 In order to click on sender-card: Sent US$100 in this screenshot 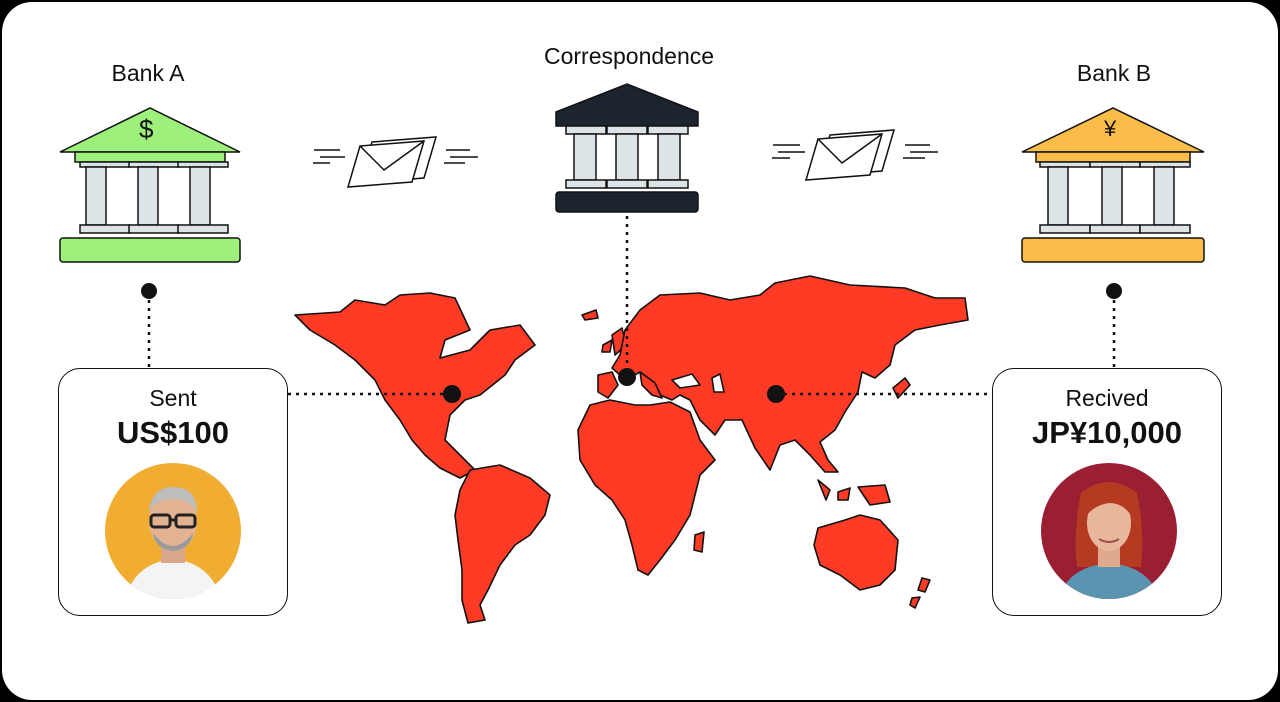, I will do `click(173, 492)`.